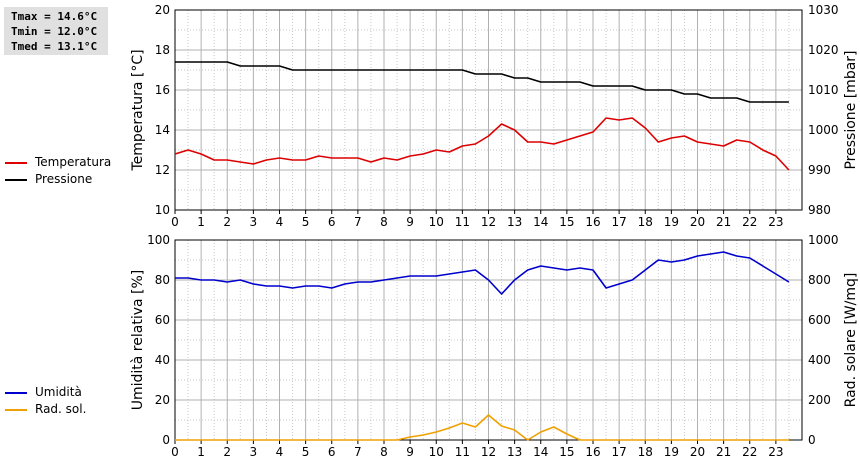  Describe the element at coordinates (697, 222) in the screenshot. I see `chart1-x-tick-label: 20` at that location.